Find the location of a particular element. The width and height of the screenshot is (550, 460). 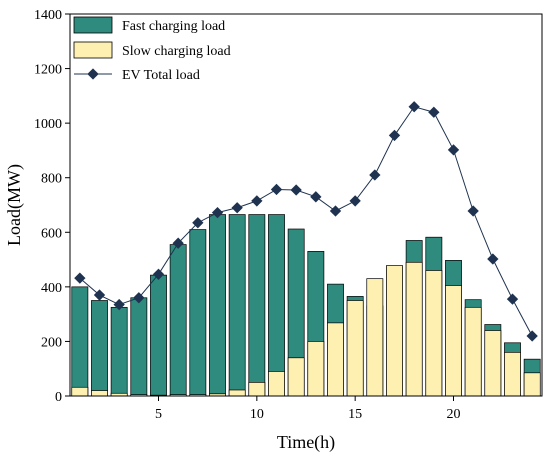

legend-marker-total is located at coordinates (93, 74).